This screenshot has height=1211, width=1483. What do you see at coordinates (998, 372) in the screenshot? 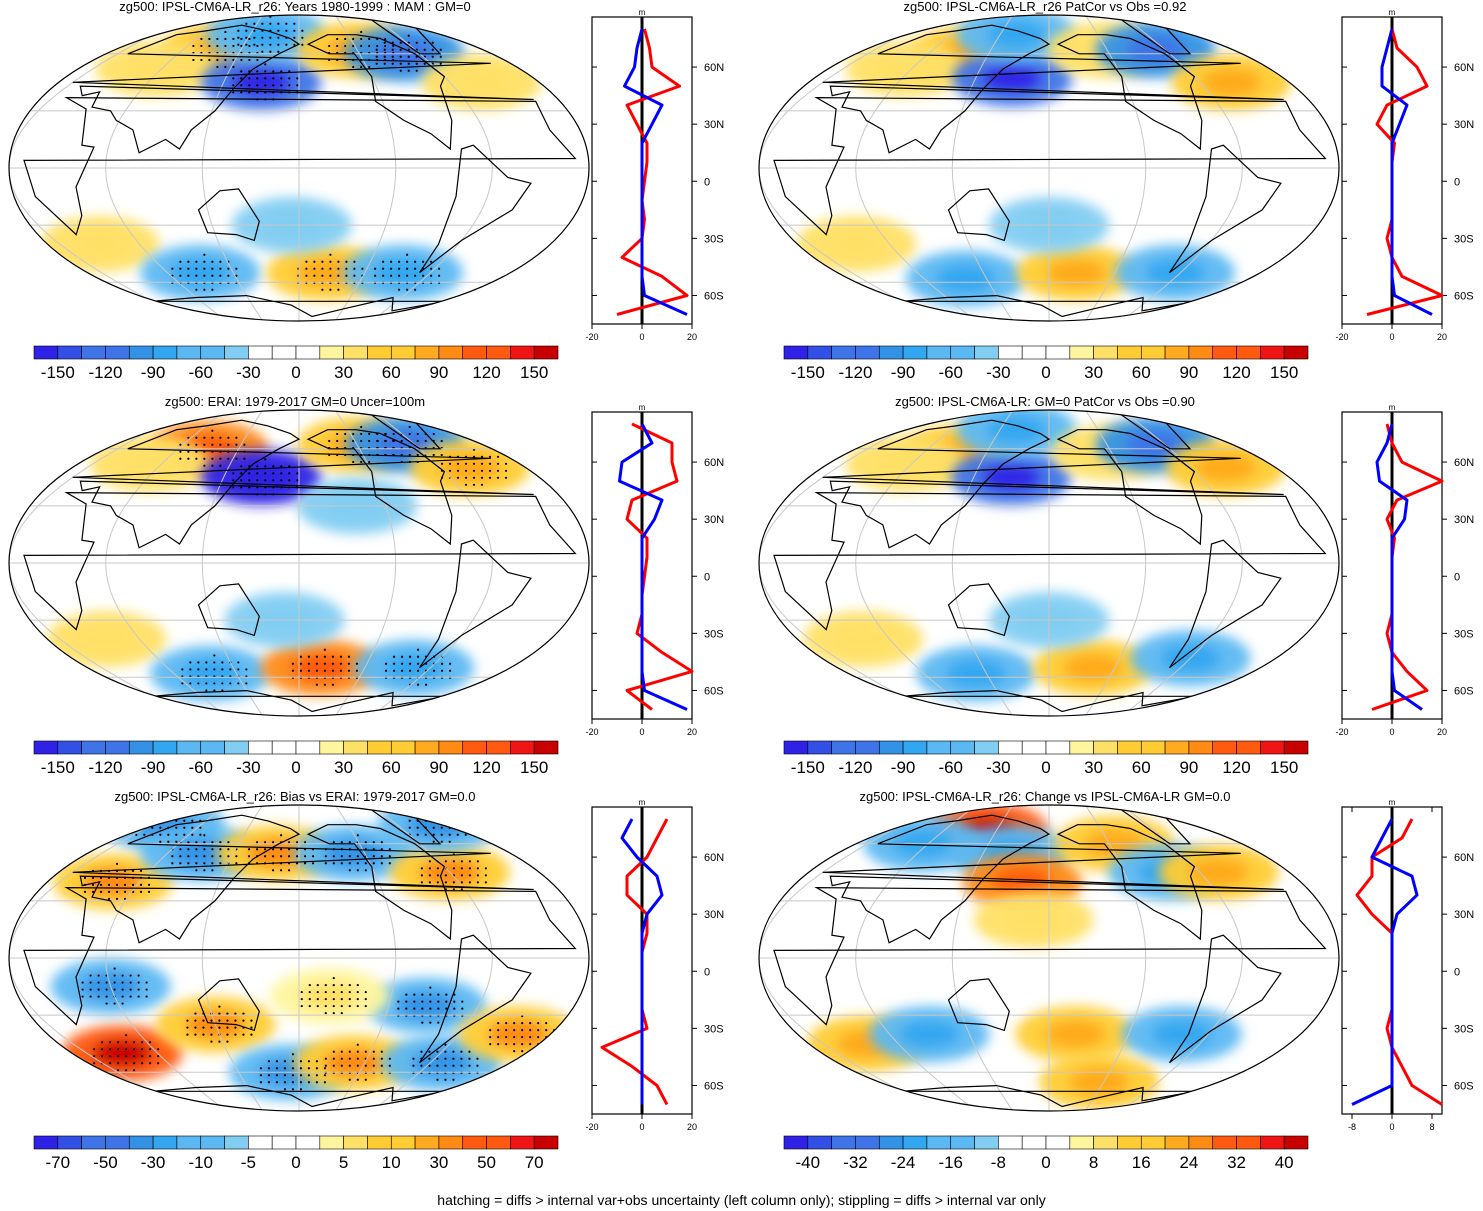
I see `colorbar-label: -30` at bounding box center [998, 372].